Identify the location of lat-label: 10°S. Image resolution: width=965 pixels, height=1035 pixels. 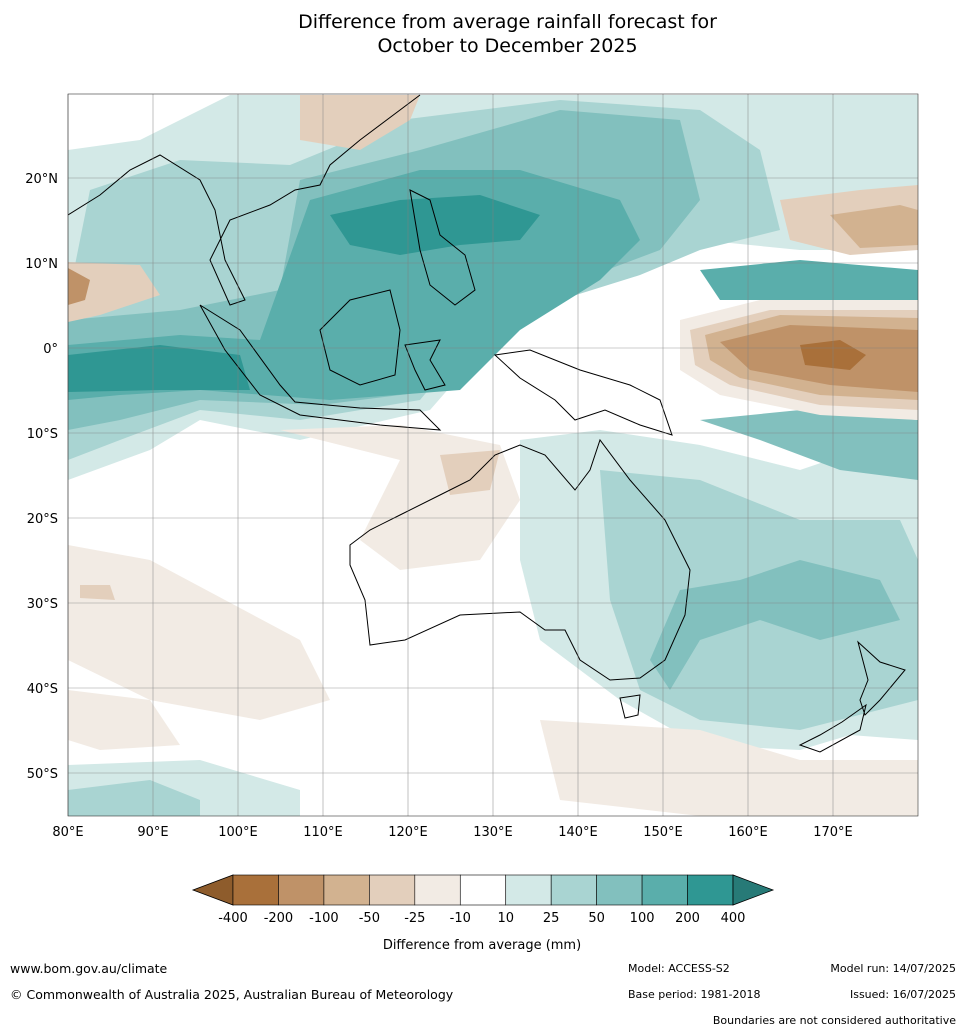
(42, 434).